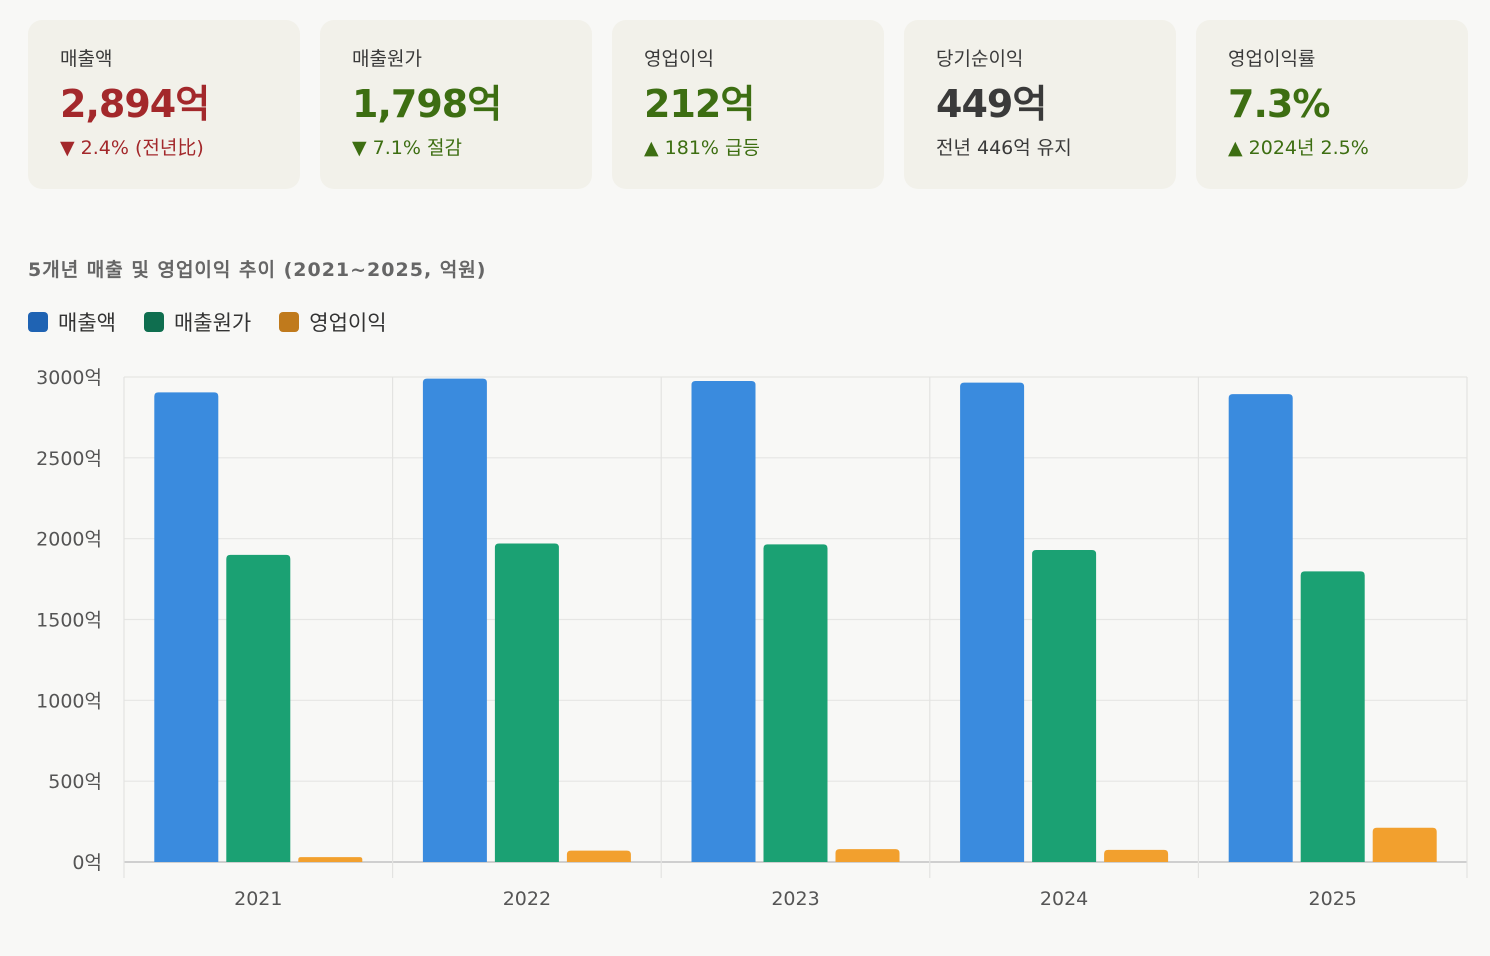 The image size is (1490, 956). Describe the element at coordinates (69, 378) in the screenshot. I see `y-tick-label: 3000억` at that location.